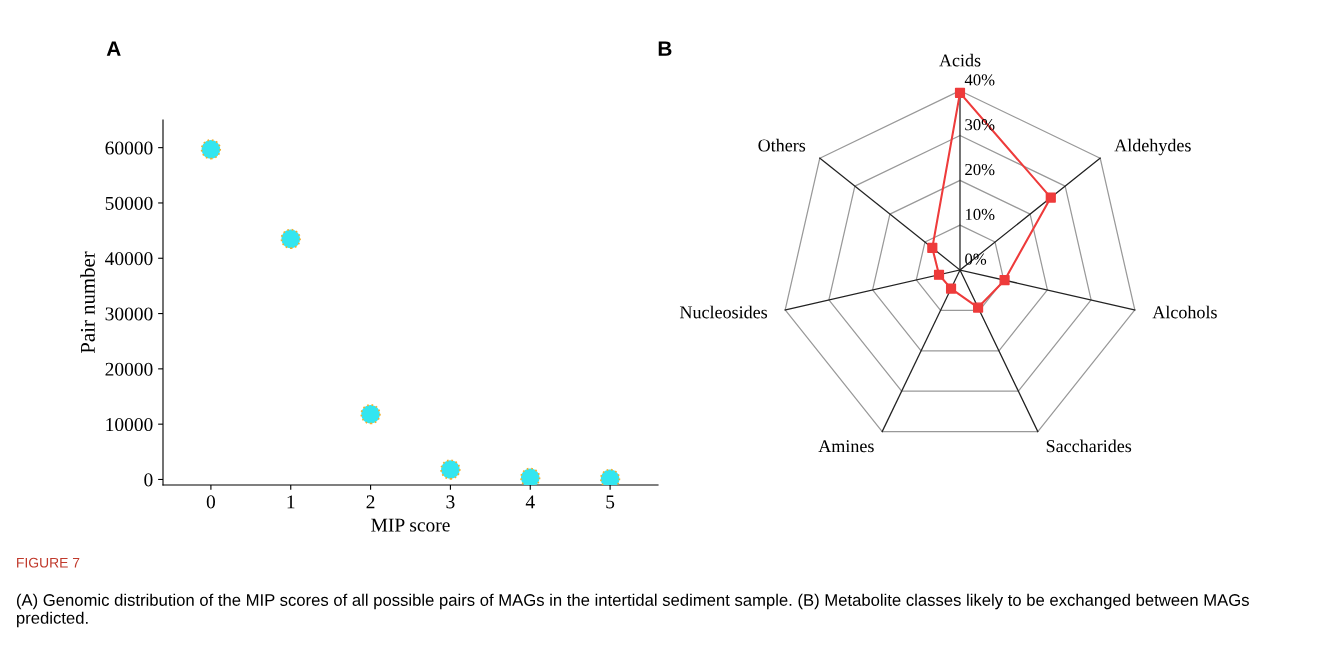  Describe the element at coordinates (723, 312) in the screenshot. I see `spoke-label: Nucleosides` at that location.